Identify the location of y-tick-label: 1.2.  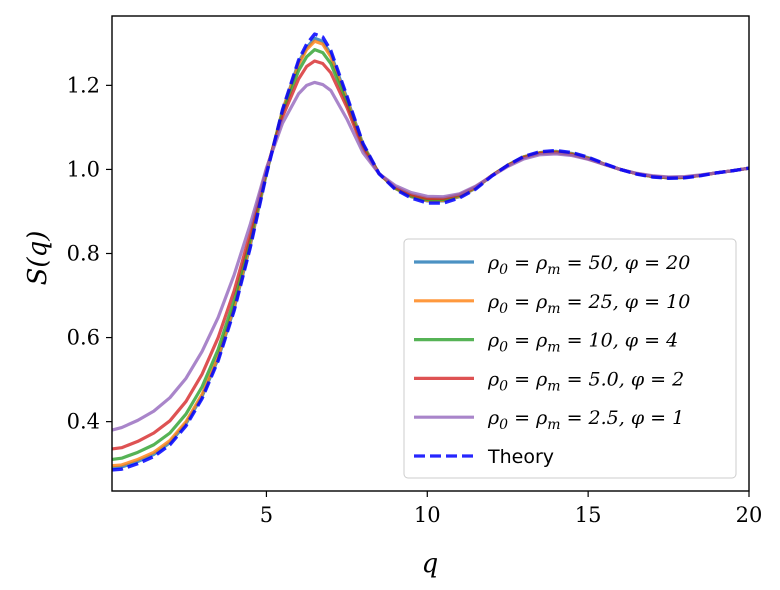
(83, 85).